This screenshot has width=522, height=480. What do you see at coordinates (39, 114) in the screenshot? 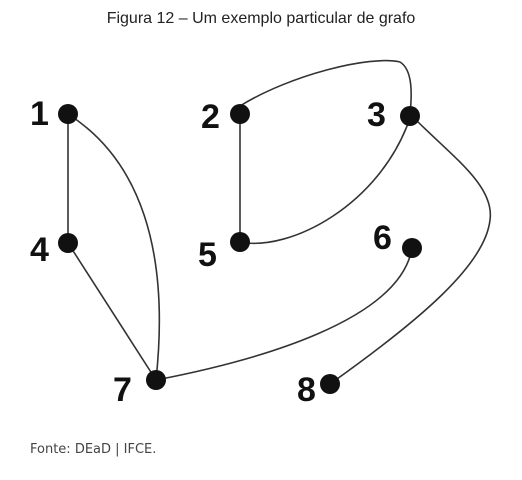
I see `node-label-1: 1` at bounding box center [39, 114].